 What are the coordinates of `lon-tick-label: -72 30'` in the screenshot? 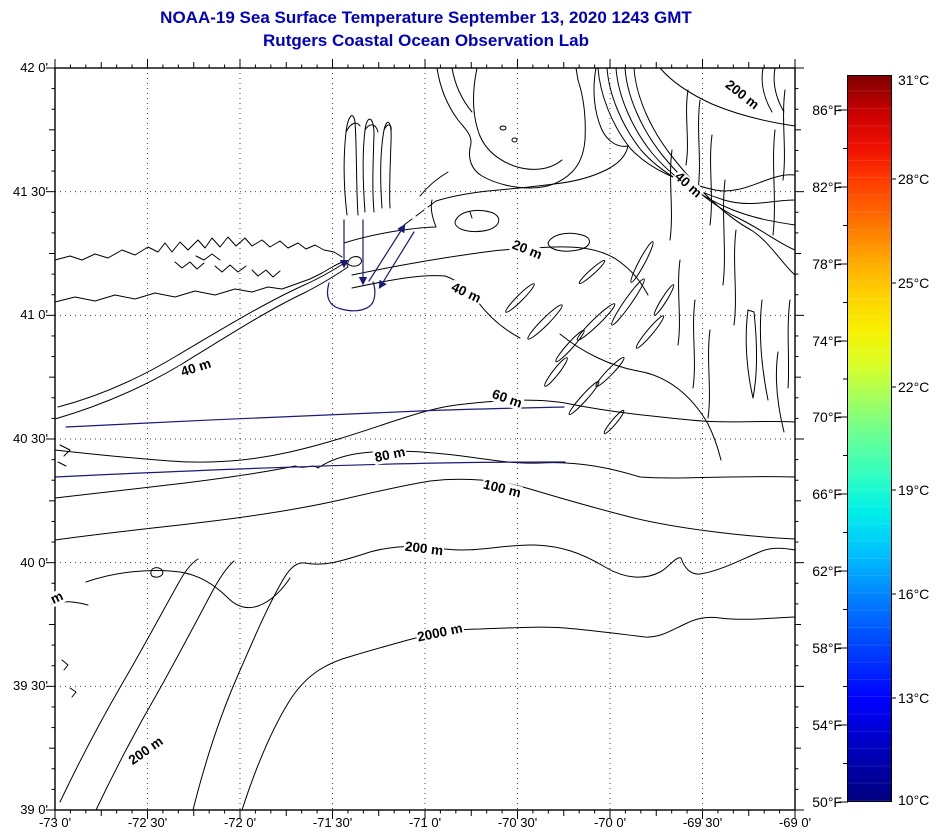 It's located at (147, 822).